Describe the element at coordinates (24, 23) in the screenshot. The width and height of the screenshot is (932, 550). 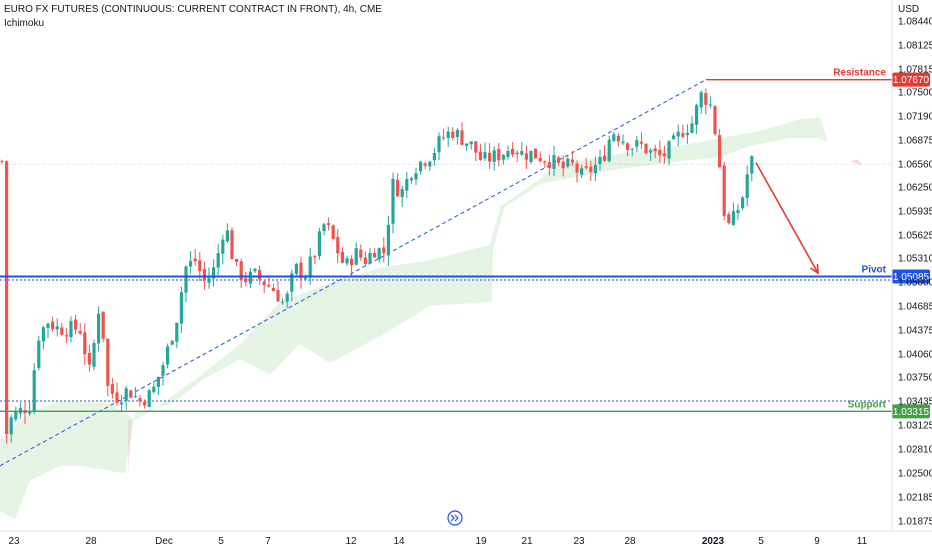
I see `indicator-label: Ichimoku` at that location.